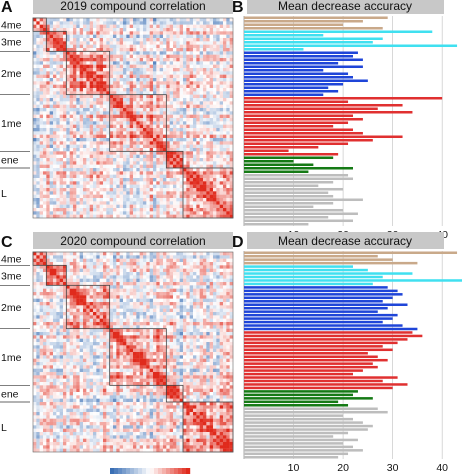 This screenshot has height=474, width=474. I want to click on bar-1me, so click(266, 151).